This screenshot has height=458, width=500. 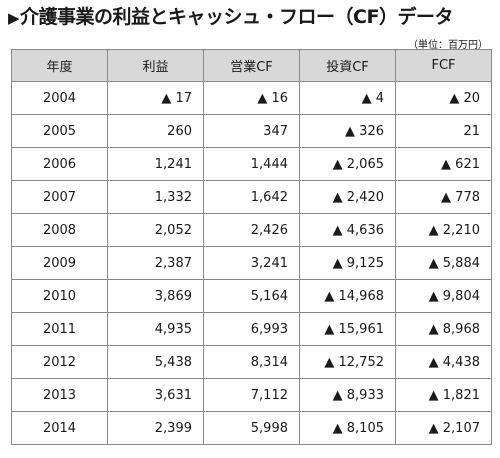 What do you see at coordinates (347, 131) in the screenshot?
I see `investing-cf-cell: ▲ 326` at bounding box center [347, 131].